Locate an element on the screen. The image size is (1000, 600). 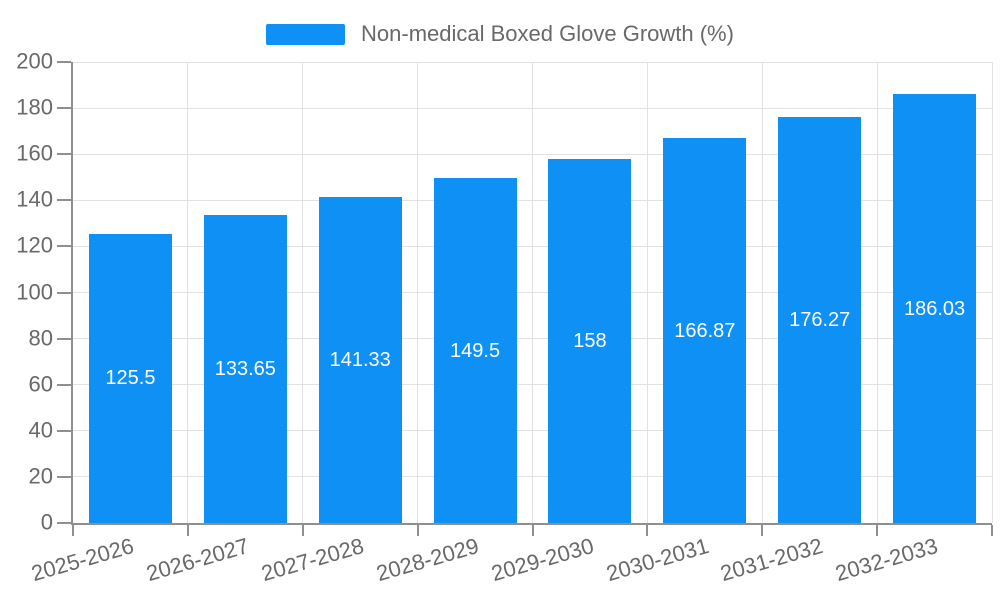
x-axis-tick-label: 2028-2029 is located at coordinates (427, 560).